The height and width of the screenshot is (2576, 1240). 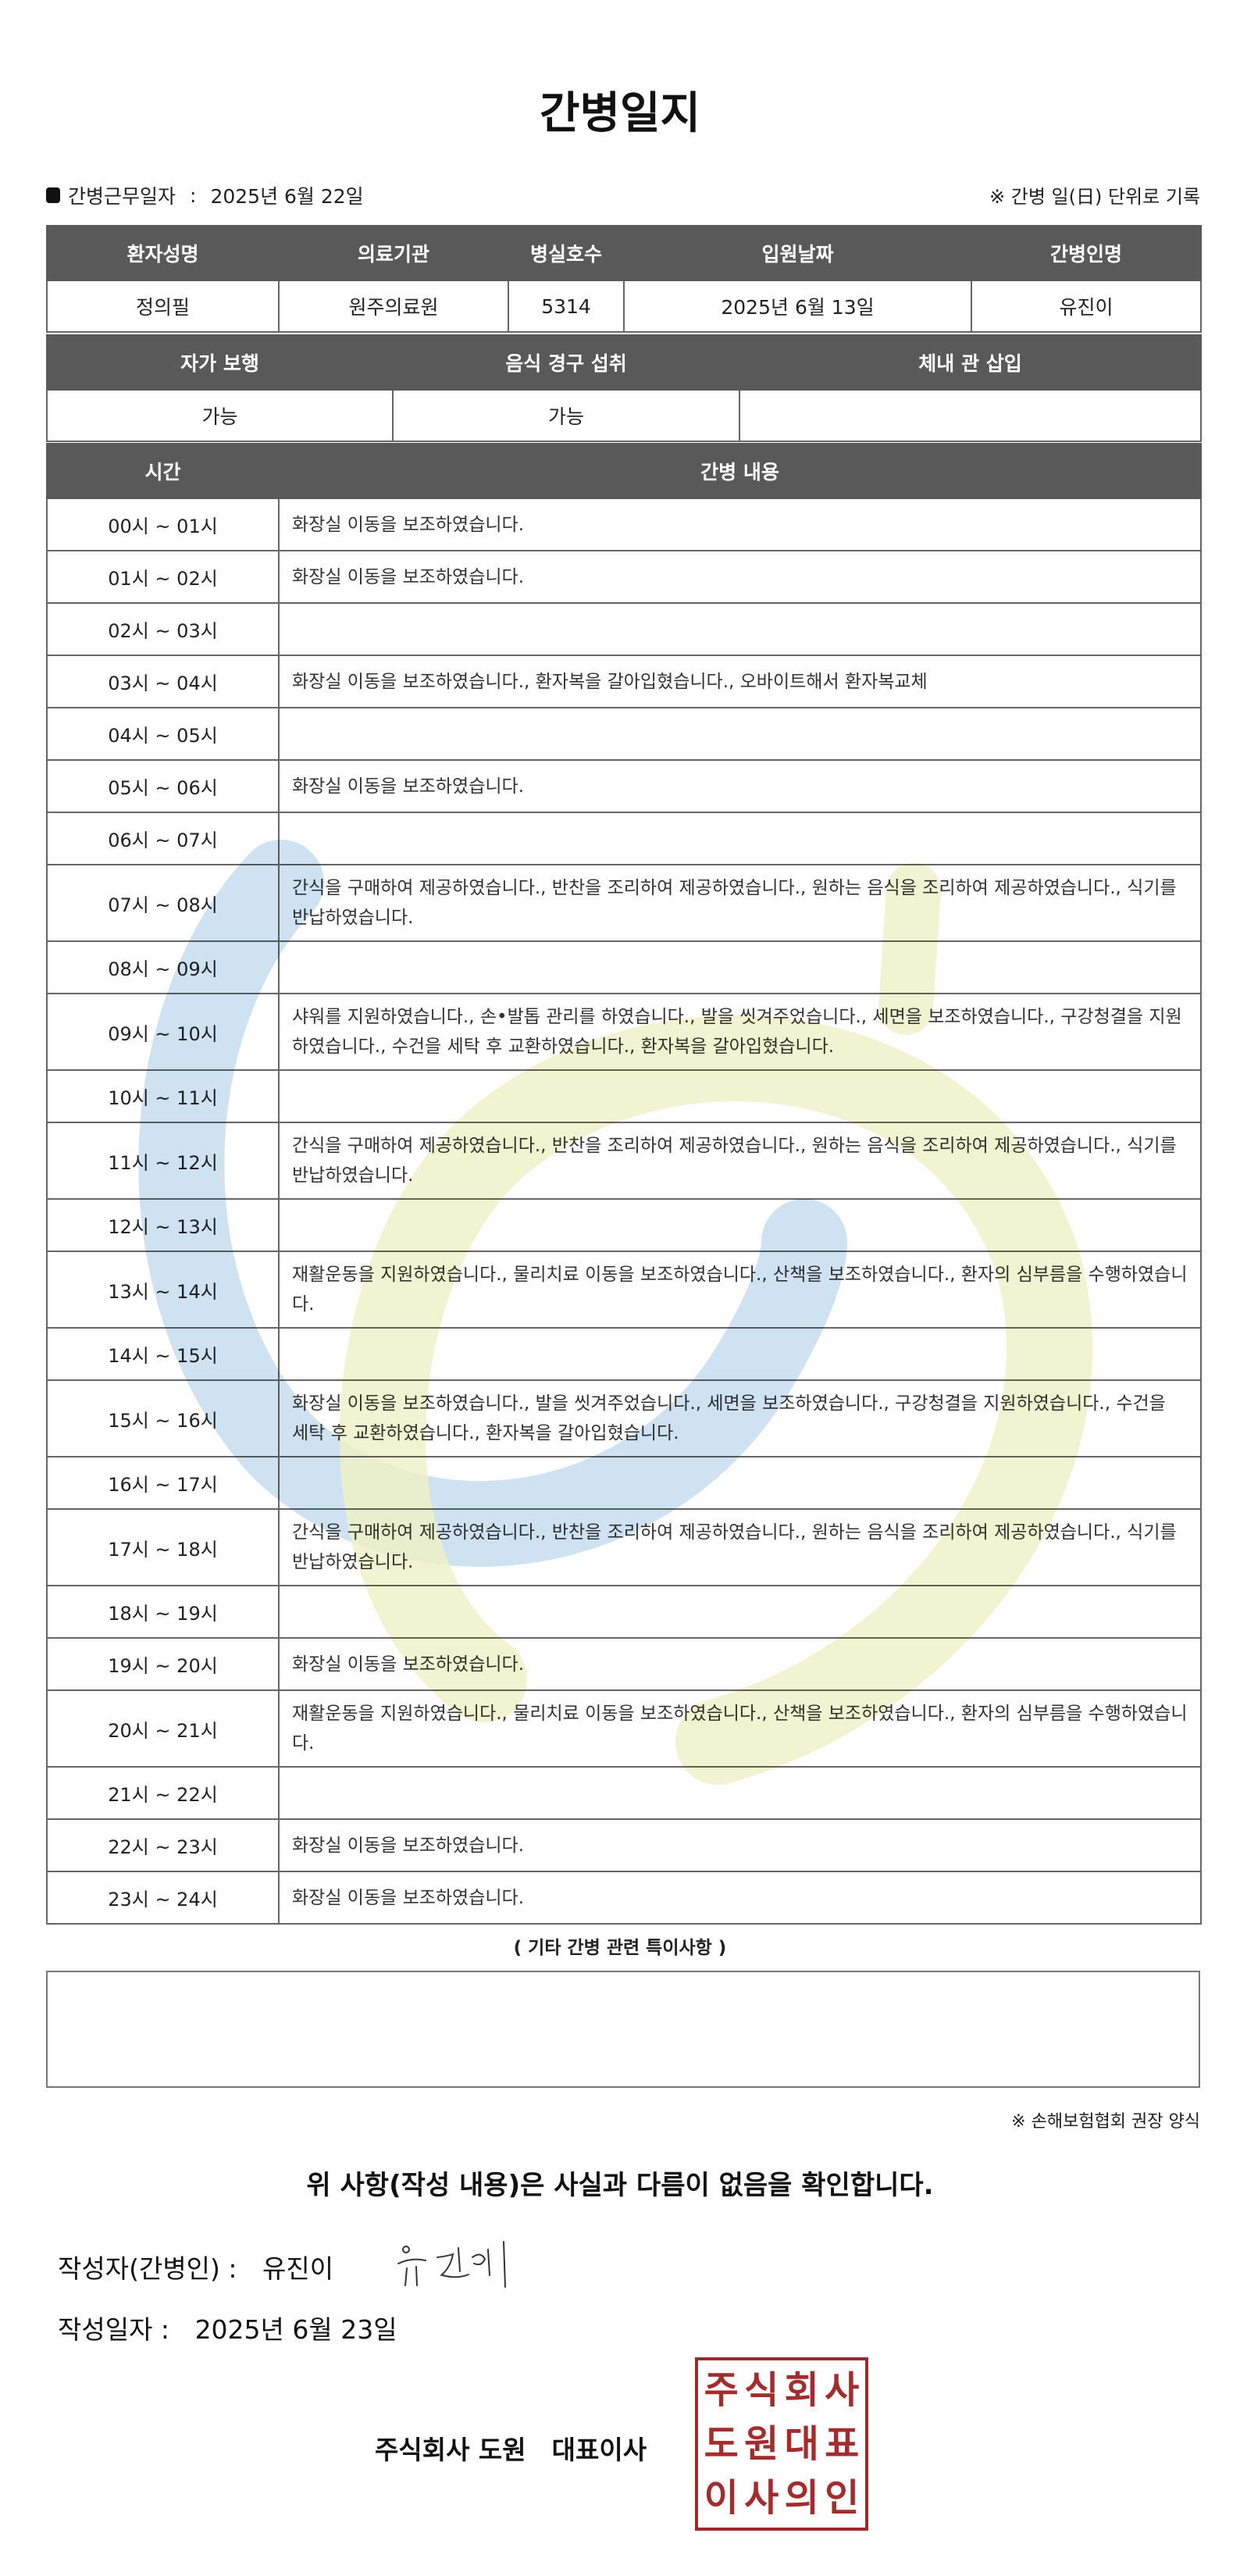 What do you see at coordinates (163, 1161) in the screenshot?
I see `log-time: 11시 ~ 12시` at bounding box center [163, 1161].